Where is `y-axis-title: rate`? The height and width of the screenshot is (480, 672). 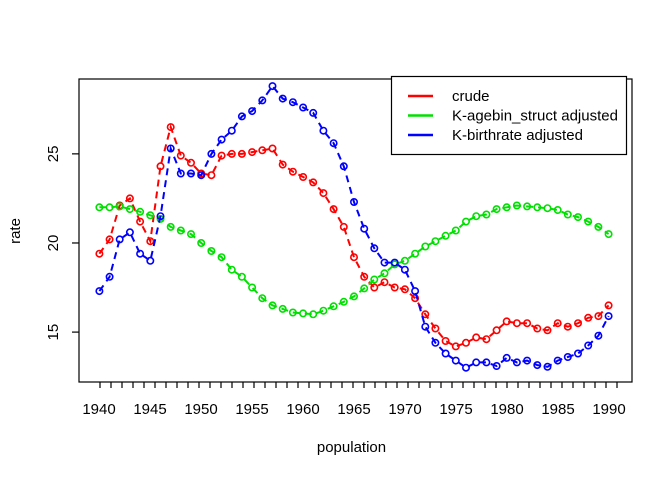 y-axis-title: rate is located at coordinates (15, 231).